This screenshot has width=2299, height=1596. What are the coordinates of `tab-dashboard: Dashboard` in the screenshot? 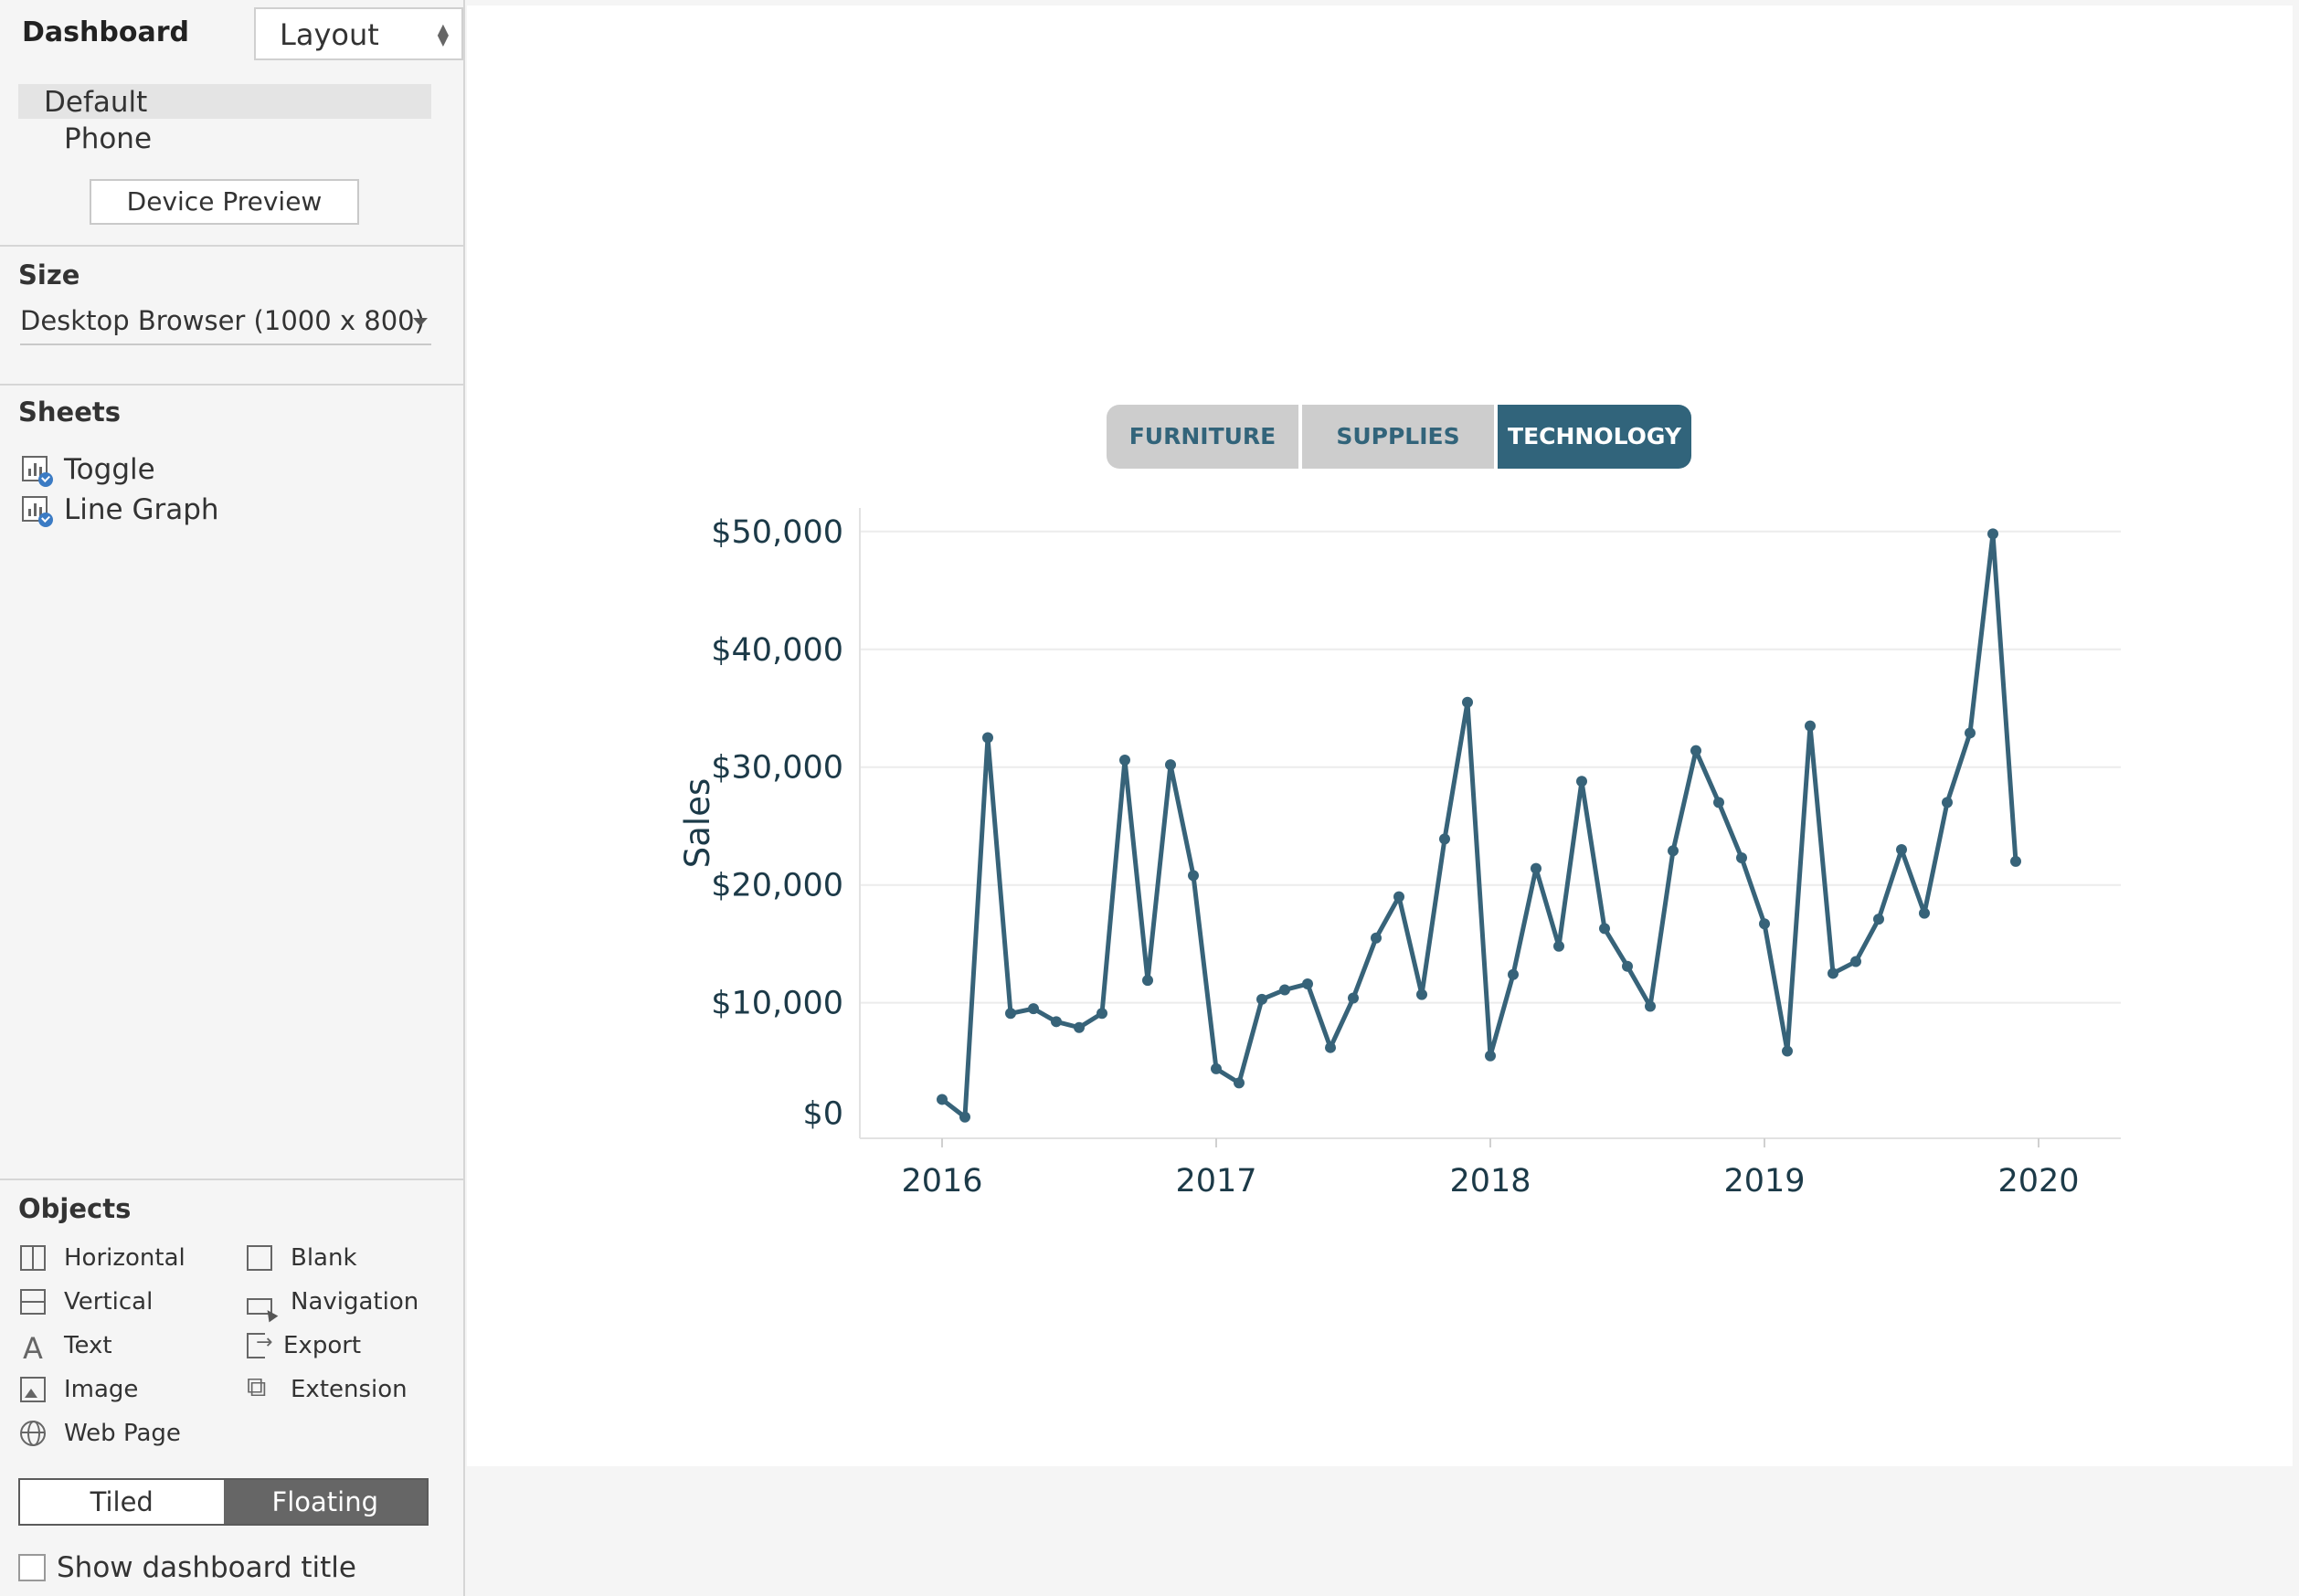 It's located at (105, 32).